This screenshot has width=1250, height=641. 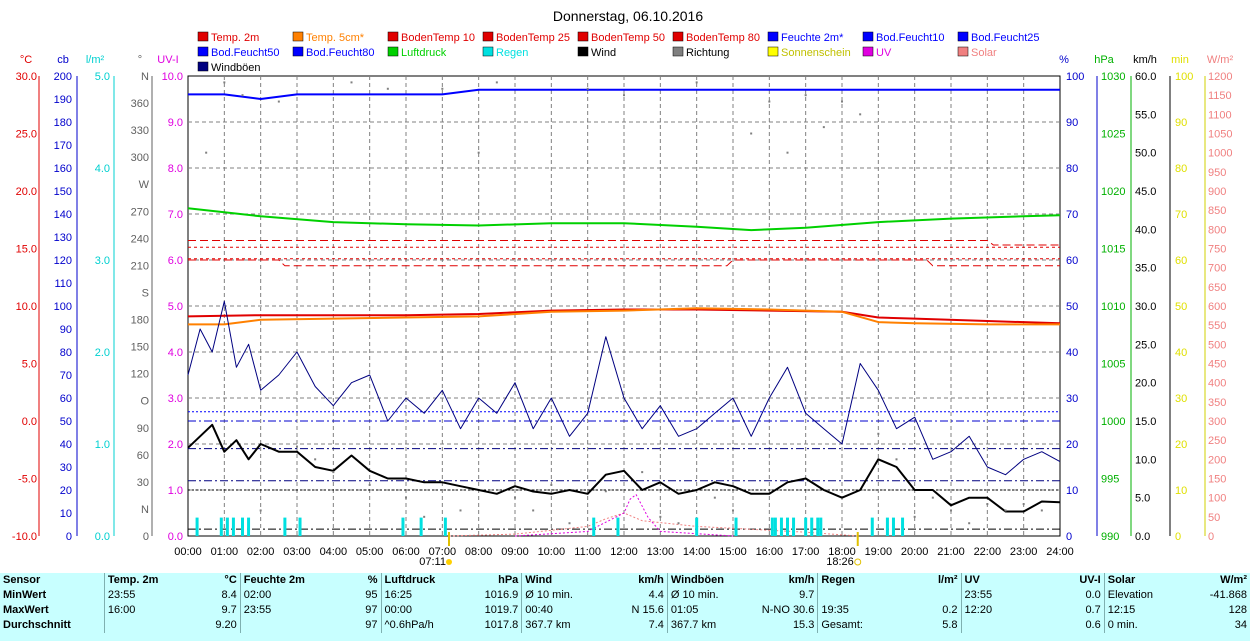 What do you see at coordinates (26, 77) in the screenshot?
I see `axis-tick-label: 30.0` at bounding box center [26, 77].